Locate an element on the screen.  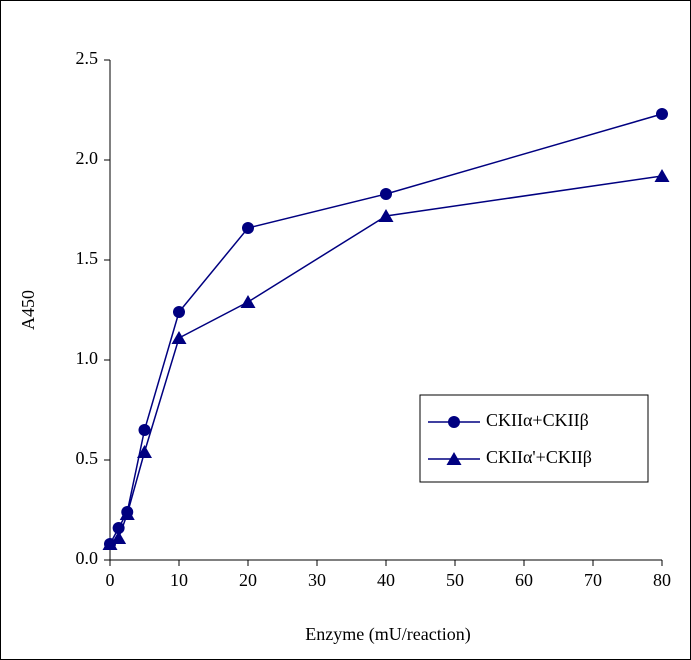
x-tick-label: 70 is located at coordinates (593, 580).